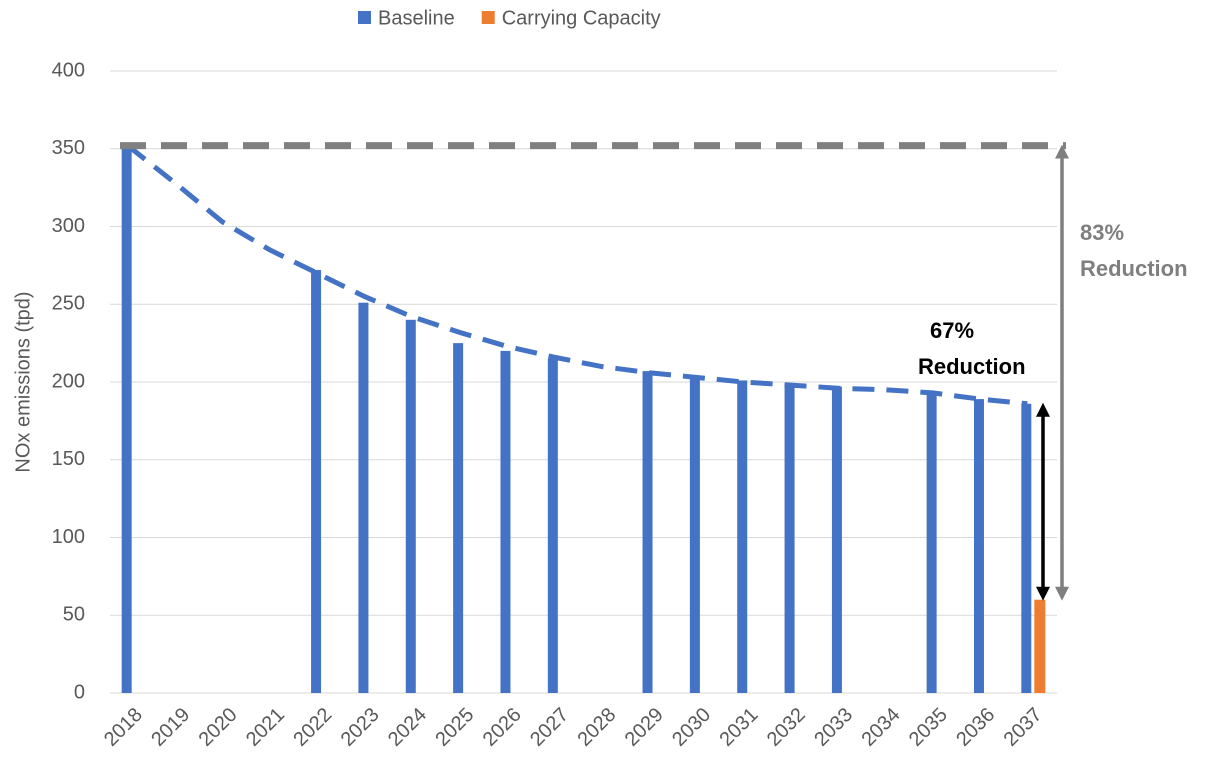 This screenshot has width=1219, height=772. I want to click on x-tick-label: 2035, so click(928, 727).